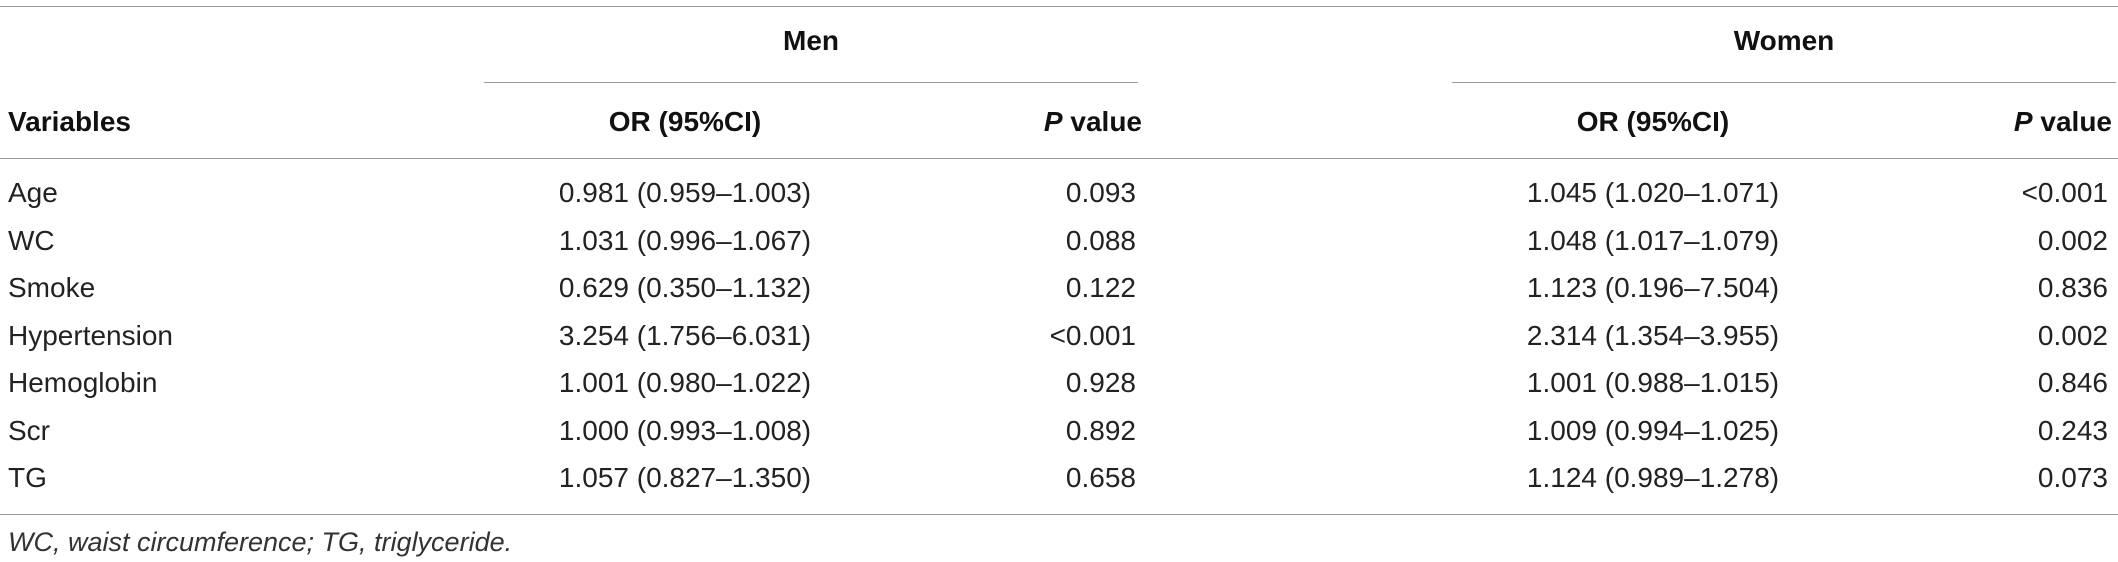 The height and width of the screenshot is (562, 2118). Describe the element at coordinates (1059, 158) in the screenshot. I see `header-bottom-rule` at that location.